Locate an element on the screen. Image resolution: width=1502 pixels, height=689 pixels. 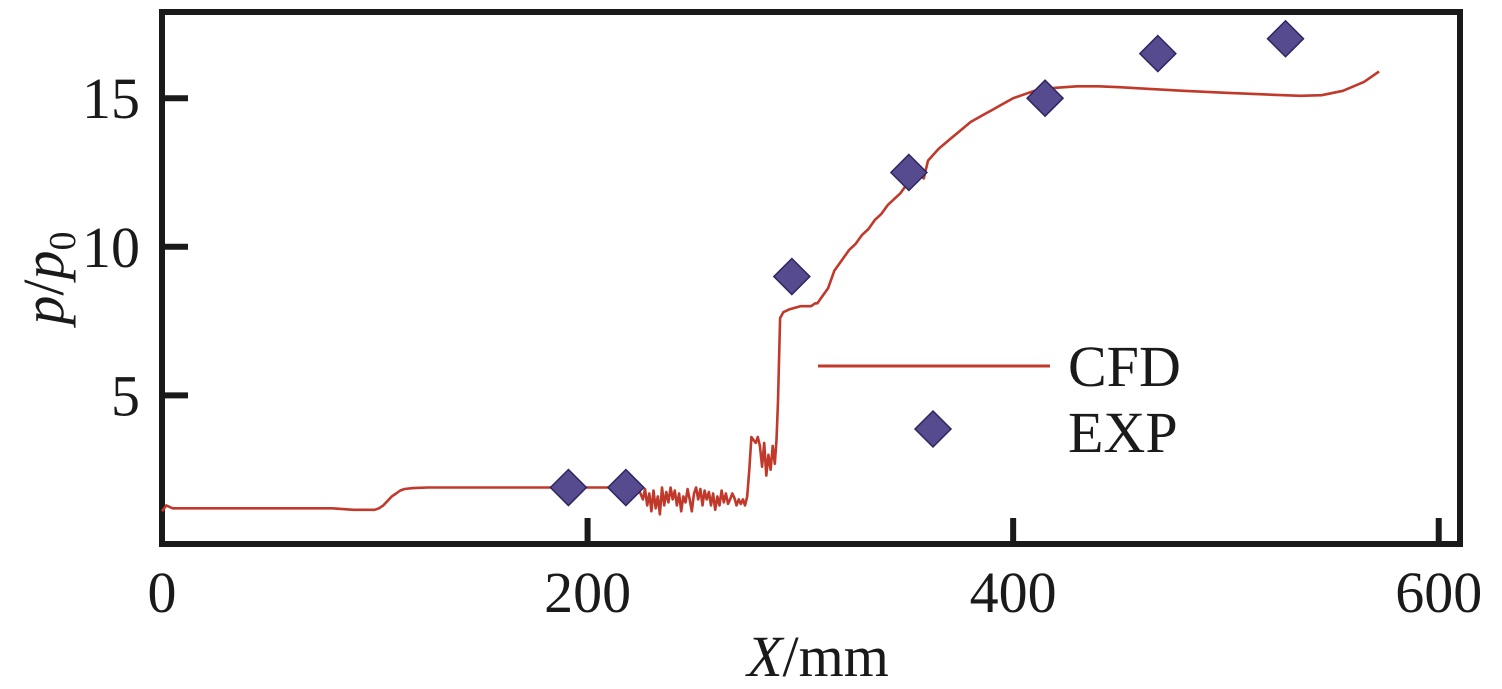
legend: CFD EXP is located at coordinates (999, 399).